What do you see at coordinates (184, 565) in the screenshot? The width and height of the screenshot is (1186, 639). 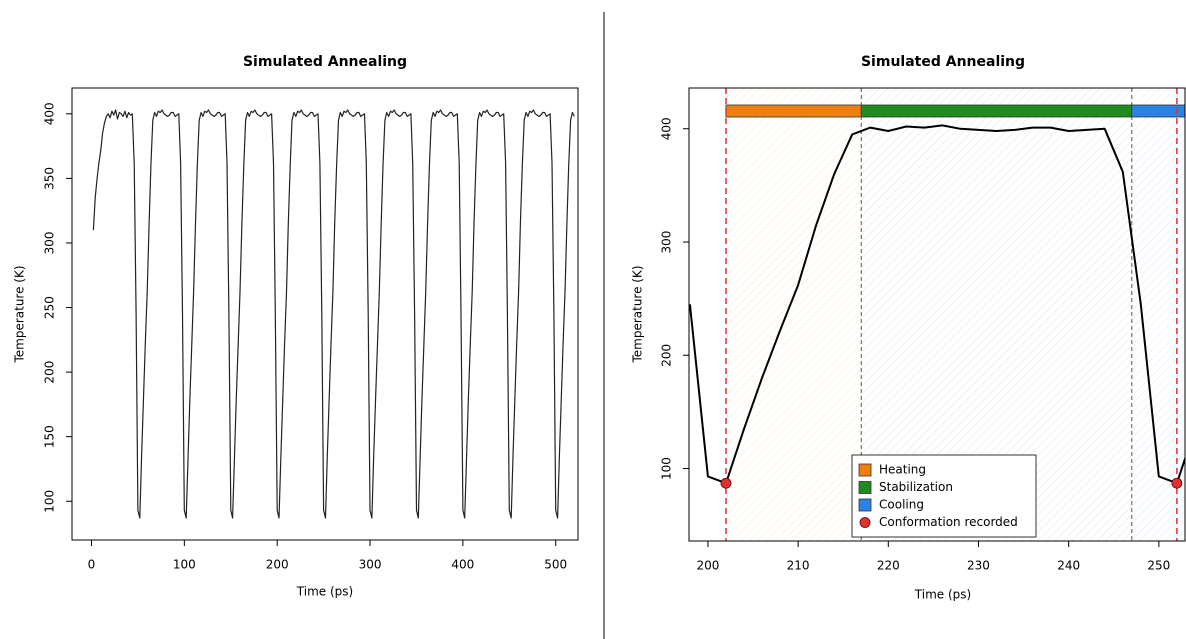 I see `x-tick-label: 100` at bounding box center [184, 565].